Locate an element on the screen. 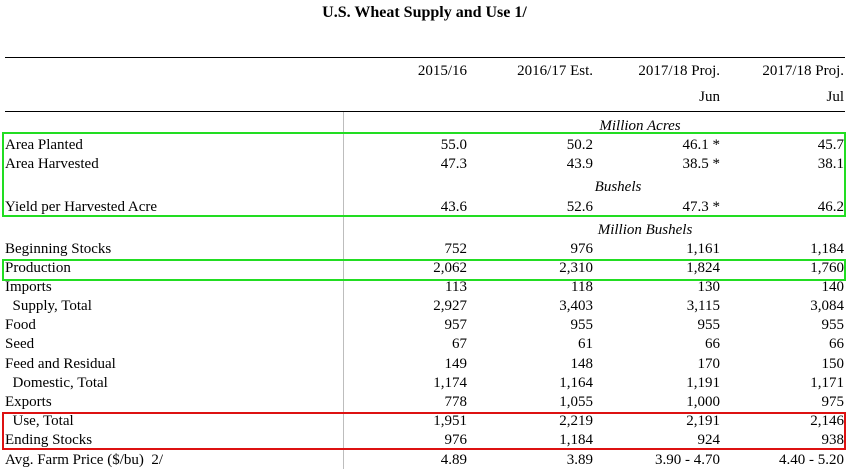 This screenshot has width=849, height=469. unit-million-acres: Million Acres is located at coordinates (640, 126).